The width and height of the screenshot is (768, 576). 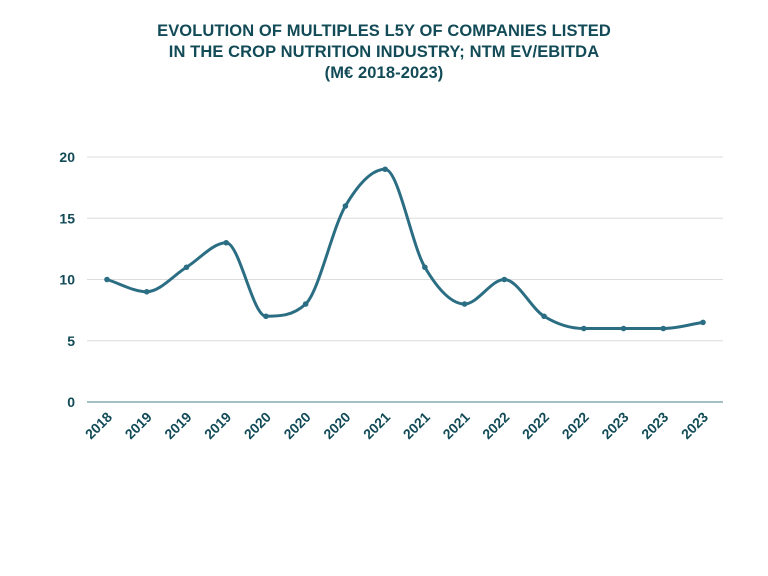 I want to click on y-axis-ticks: 0 5 10 15 20, so click(x=67, y=279).